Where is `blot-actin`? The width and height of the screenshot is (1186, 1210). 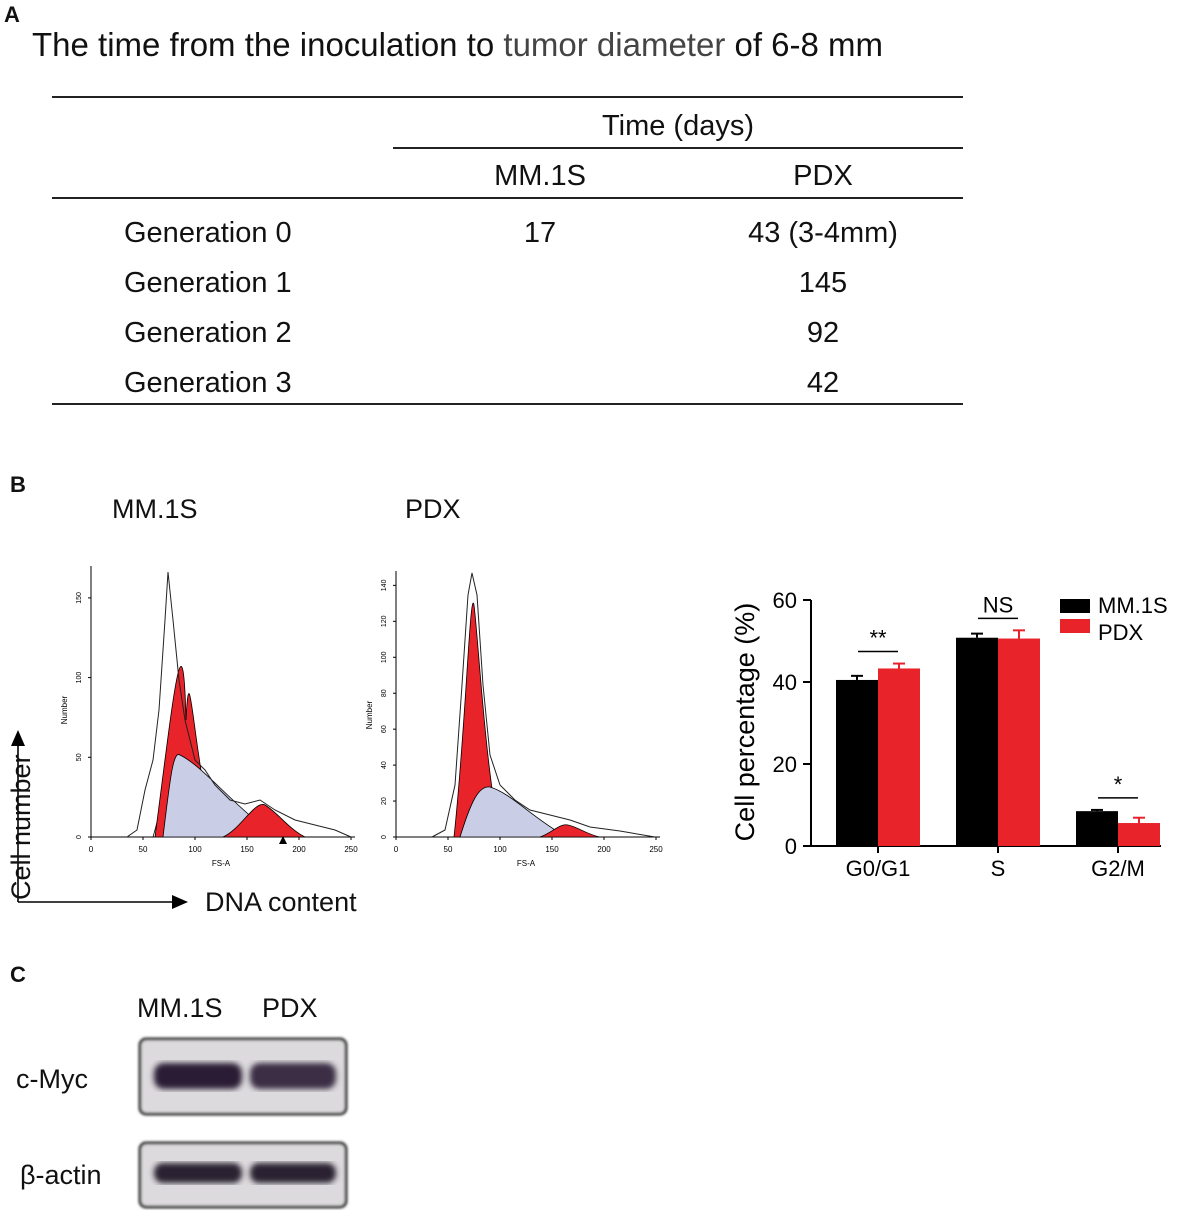 blot-actin is located at coordinates (243, 1175).